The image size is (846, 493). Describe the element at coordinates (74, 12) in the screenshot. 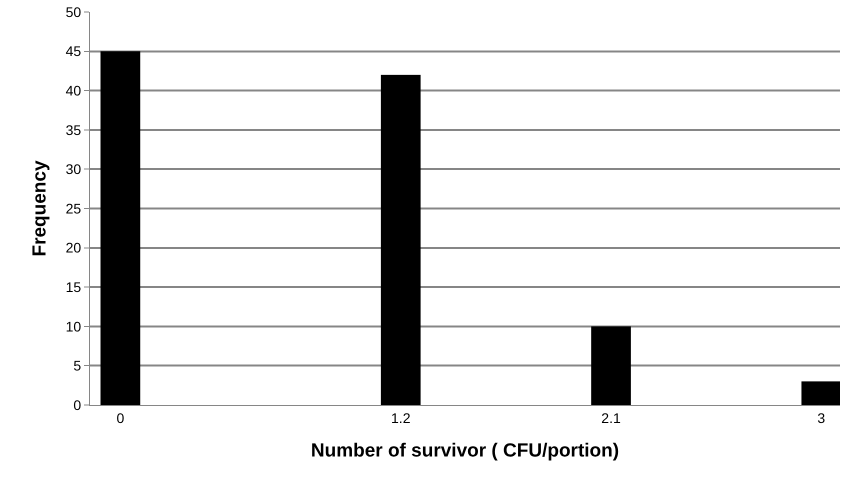

I see `y-tick-label: 50` at that location.